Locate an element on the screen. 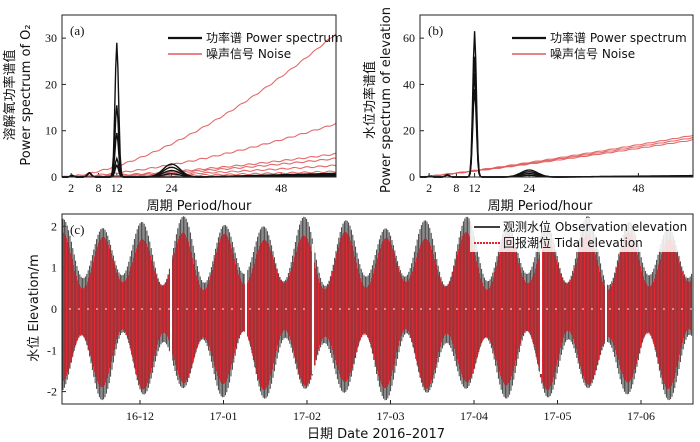 Image resolution: width=700 pixels, height=442 pixels. x-tick-label: 16-12 is located at coordinates (140, 416).